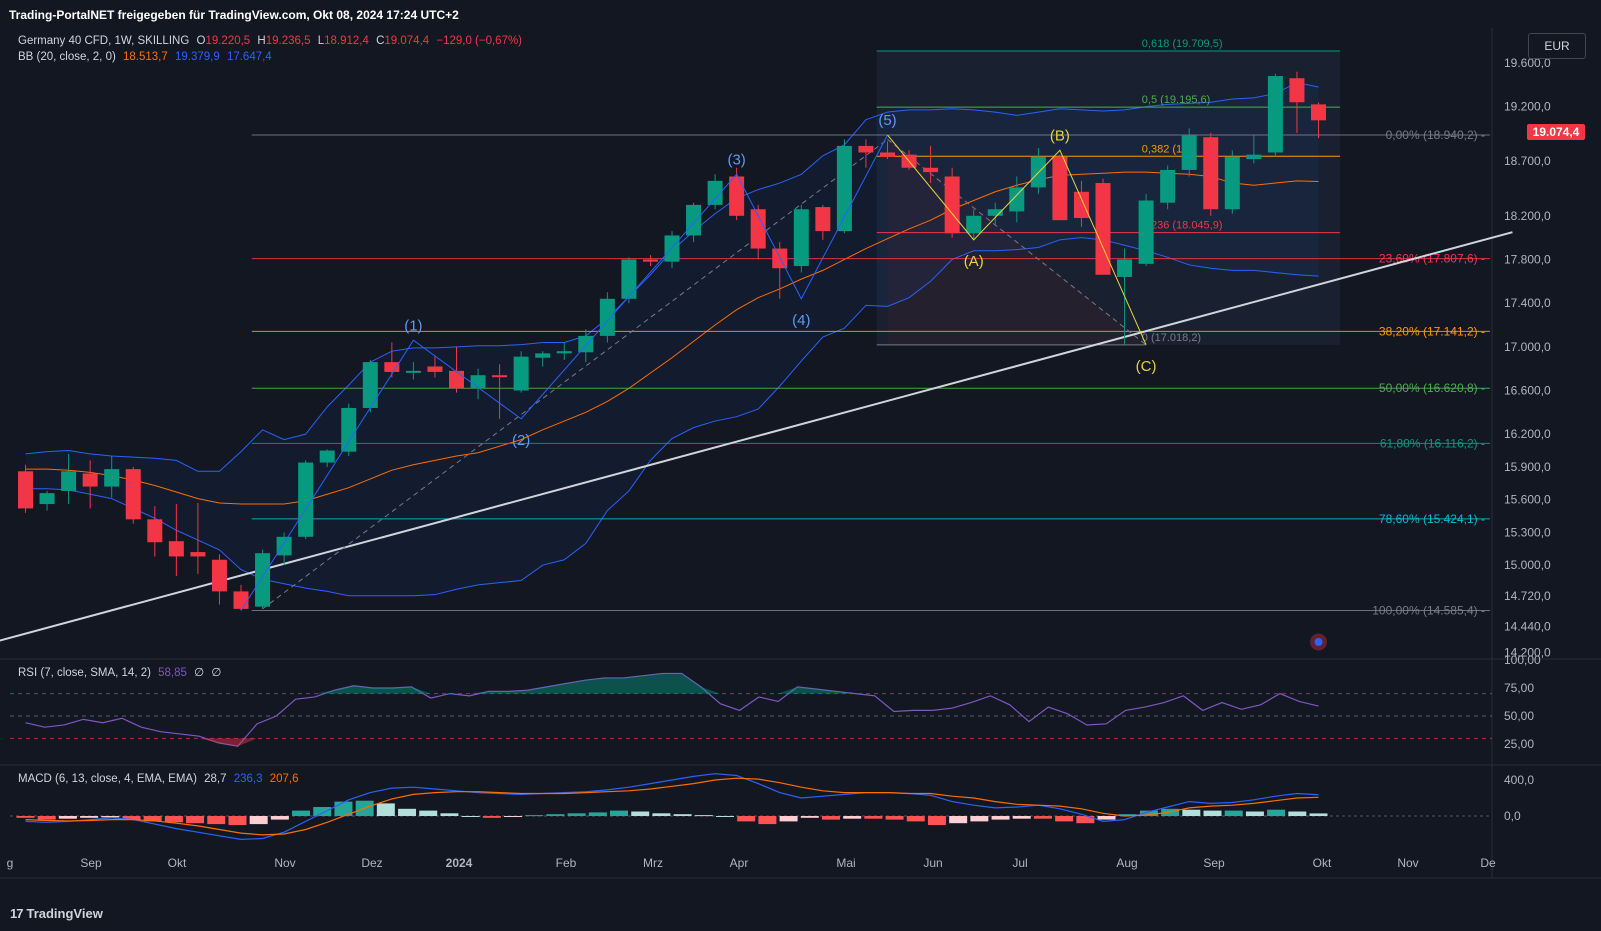 The height and width of the screenshot is (931, 1601). I want to click on price-axis-tick: 15.000,0, so click(1527, 565).